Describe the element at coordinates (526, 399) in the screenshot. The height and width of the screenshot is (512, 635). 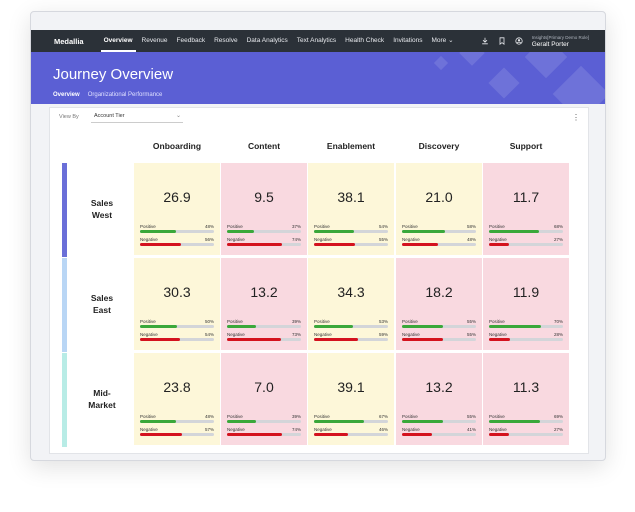
I see `heatmap-cell: 11.3 Positive 69% Negative 27%` at that location.